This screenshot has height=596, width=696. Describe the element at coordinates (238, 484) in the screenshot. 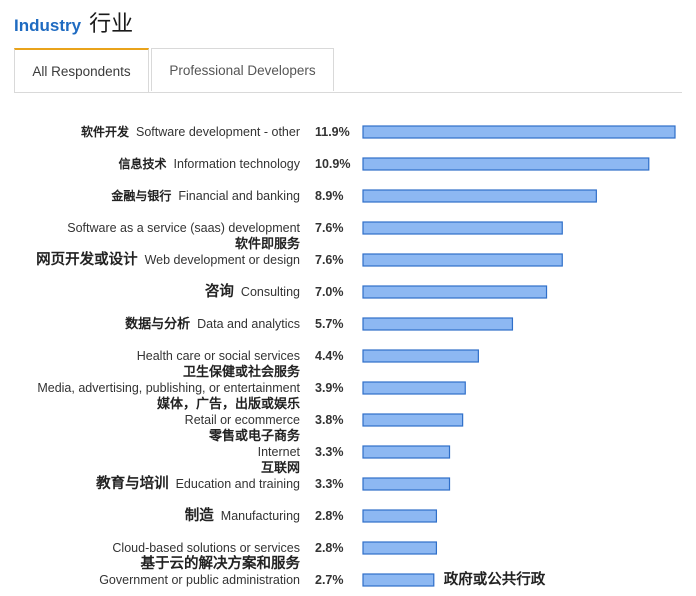

I see `category-label: Education and training` at that location.